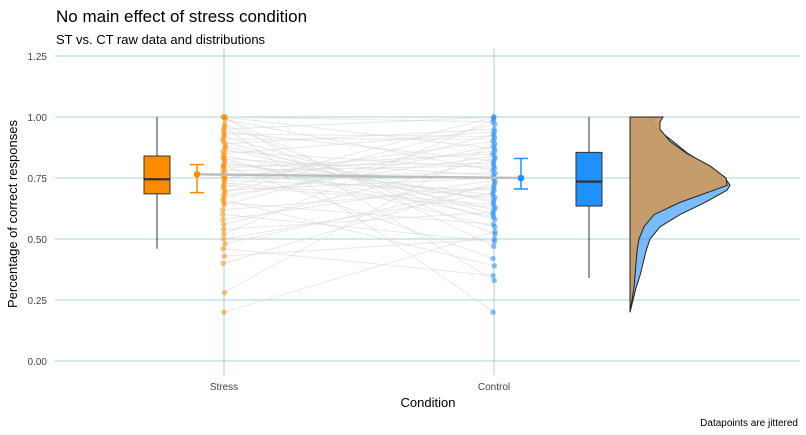 Image resolution: width=806 pixels, height=435 pixels. I want to click on mean-markers, so click(359, 175).